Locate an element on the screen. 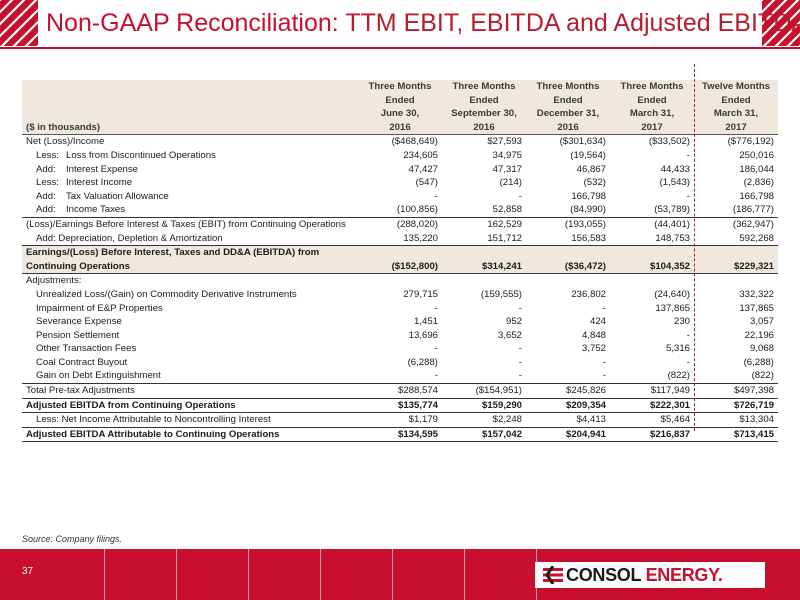 Image resolution: width=800 pixels, height=600 pixels. col-header-l3: June 30, is located at coordinates (400, 114).